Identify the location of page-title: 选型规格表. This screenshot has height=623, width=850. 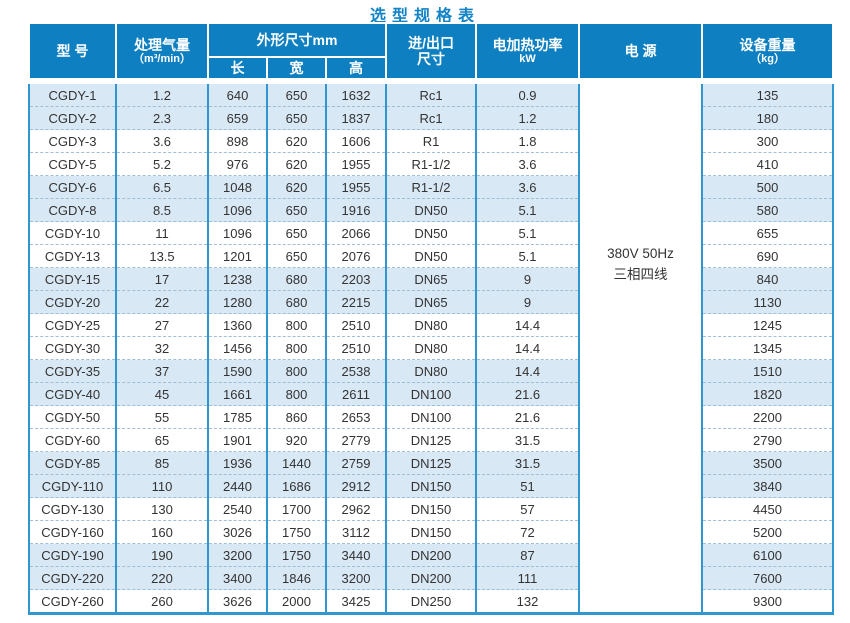
(424, 16).